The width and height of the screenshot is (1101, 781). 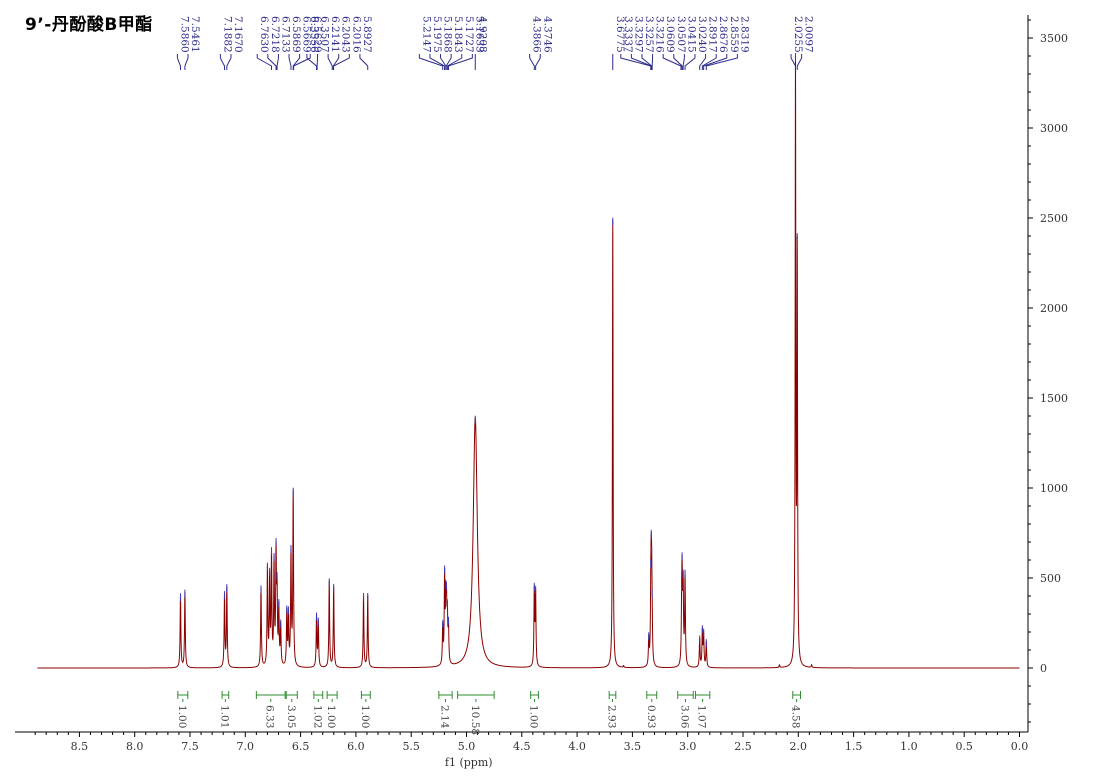 I want to click on peak-label: 6.2016, so click(x=356, y=34).